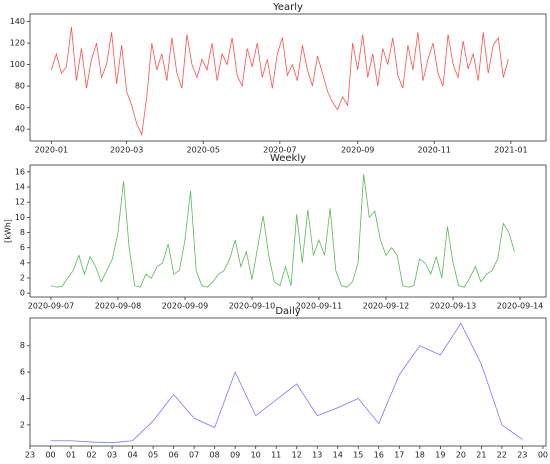 The image size is (550, 464). I want to click on x-tick-label: 18, so click(420, 455).